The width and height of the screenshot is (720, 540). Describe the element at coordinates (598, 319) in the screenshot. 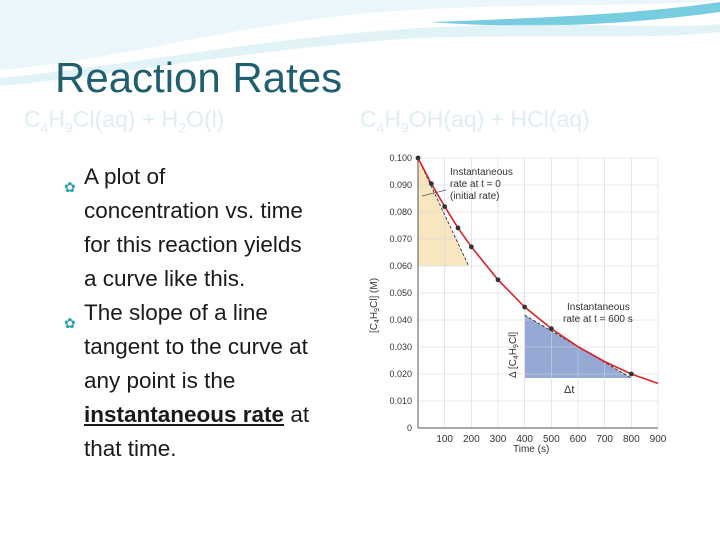

I see `annotation-instant600-line2: rate at t = 600 s` at that location.